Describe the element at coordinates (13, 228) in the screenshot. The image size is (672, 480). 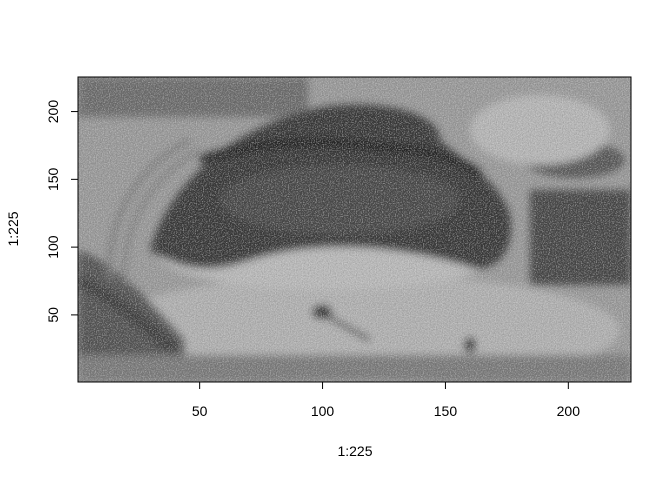
I see `y-axis-title: 1:225` at that location.